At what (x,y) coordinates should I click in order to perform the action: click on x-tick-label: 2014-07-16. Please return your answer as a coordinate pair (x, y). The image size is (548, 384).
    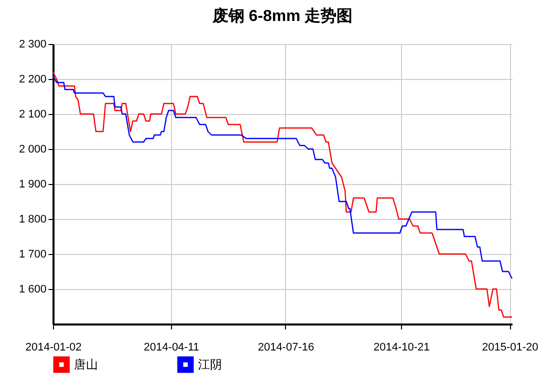
    Looking at the image, I should click on (286, 348).